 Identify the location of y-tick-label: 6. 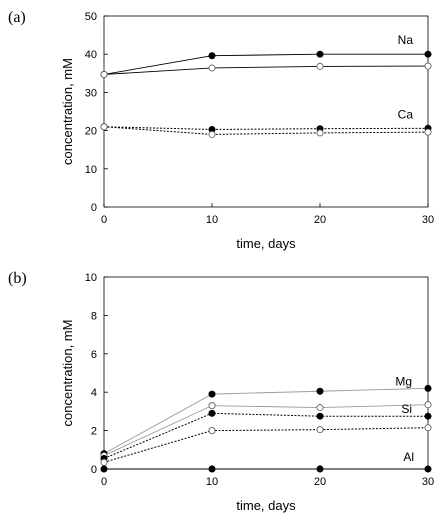
(94, 355).